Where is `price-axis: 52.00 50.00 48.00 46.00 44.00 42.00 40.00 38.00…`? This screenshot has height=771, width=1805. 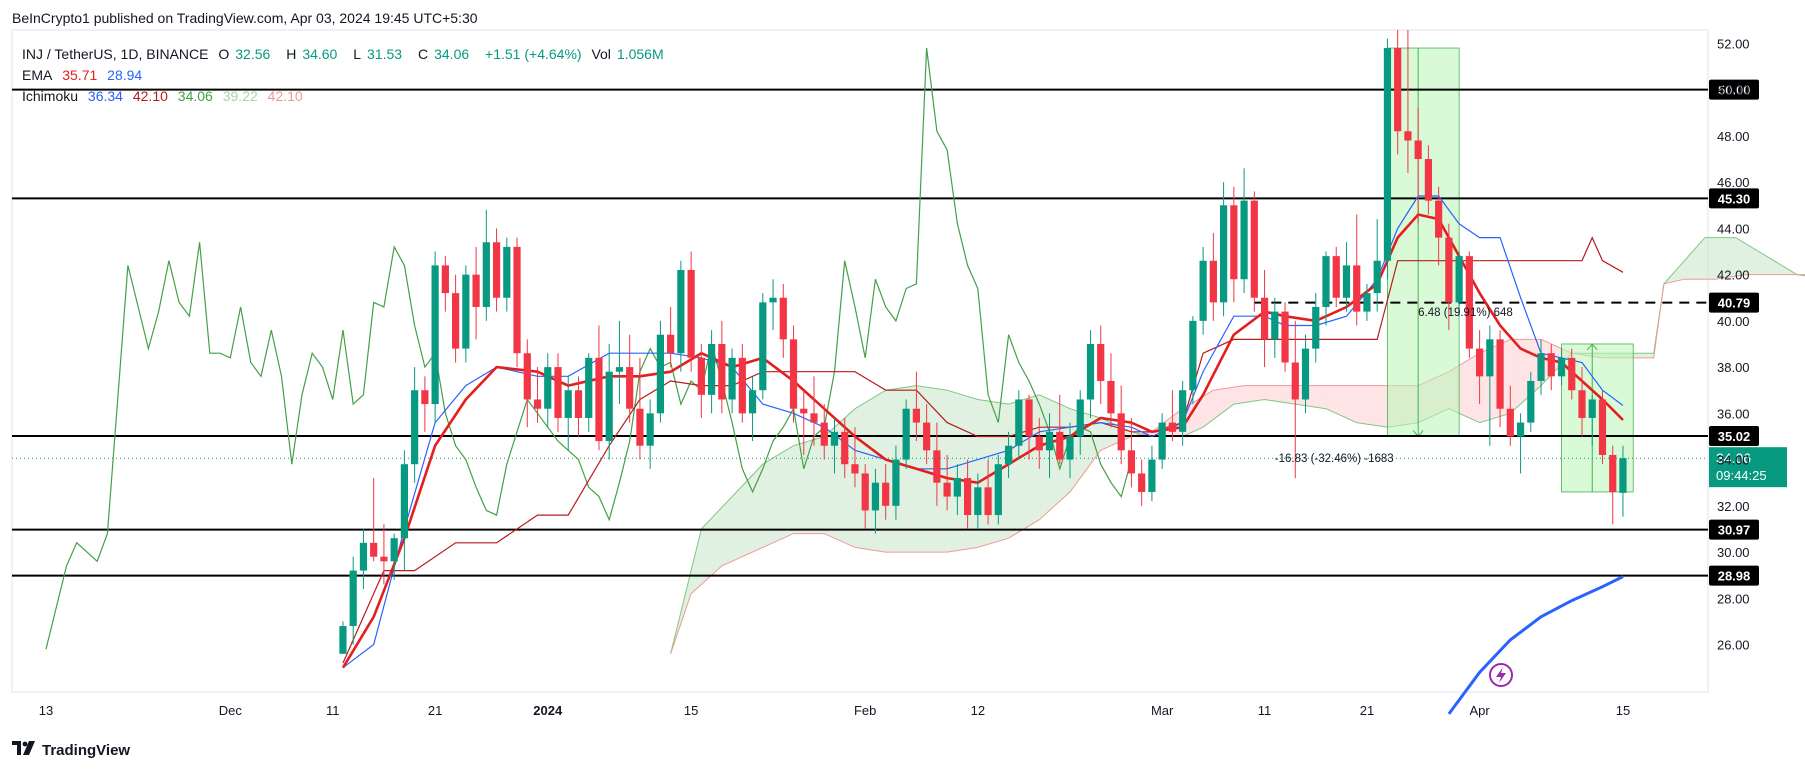
price-axis: 52.00 50.00 48.00 46.00 44.00 42.00 40.00 38.00… is located at coordinates (1733, 344).